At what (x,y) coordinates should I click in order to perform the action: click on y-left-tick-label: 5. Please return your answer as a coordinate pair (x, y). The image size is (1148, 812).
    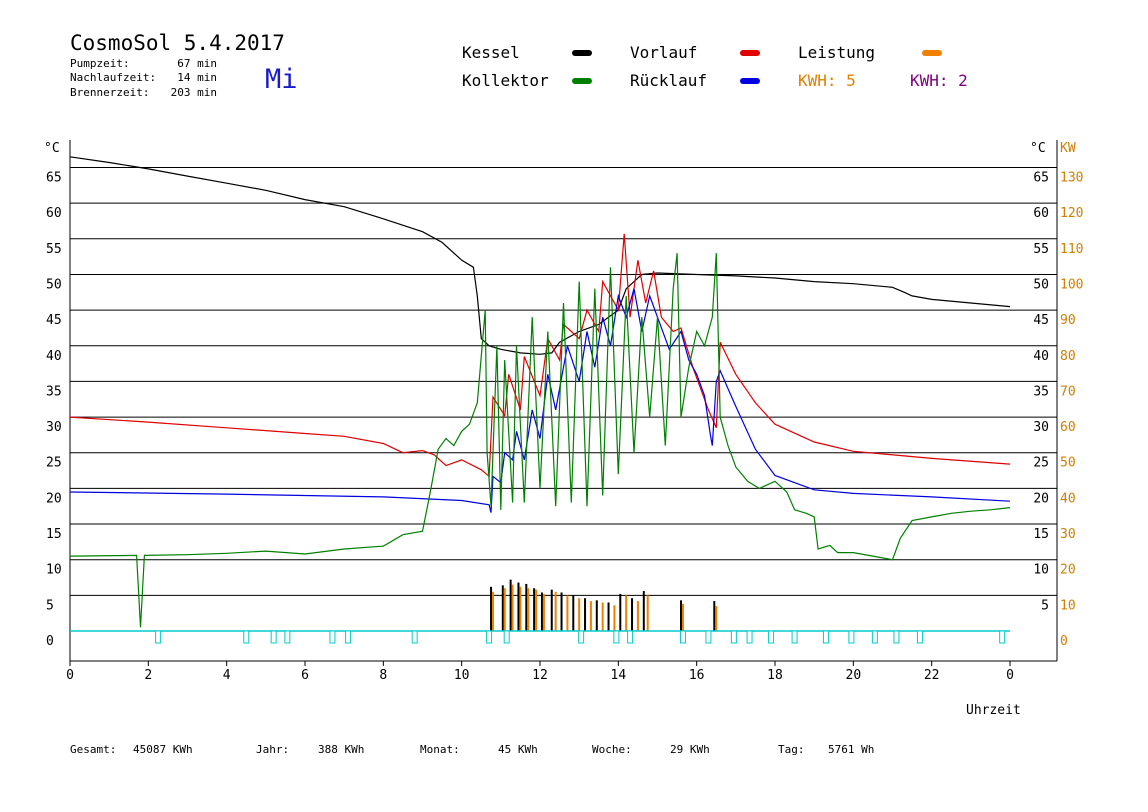
    Looking at the image, I should click on (50, 605).